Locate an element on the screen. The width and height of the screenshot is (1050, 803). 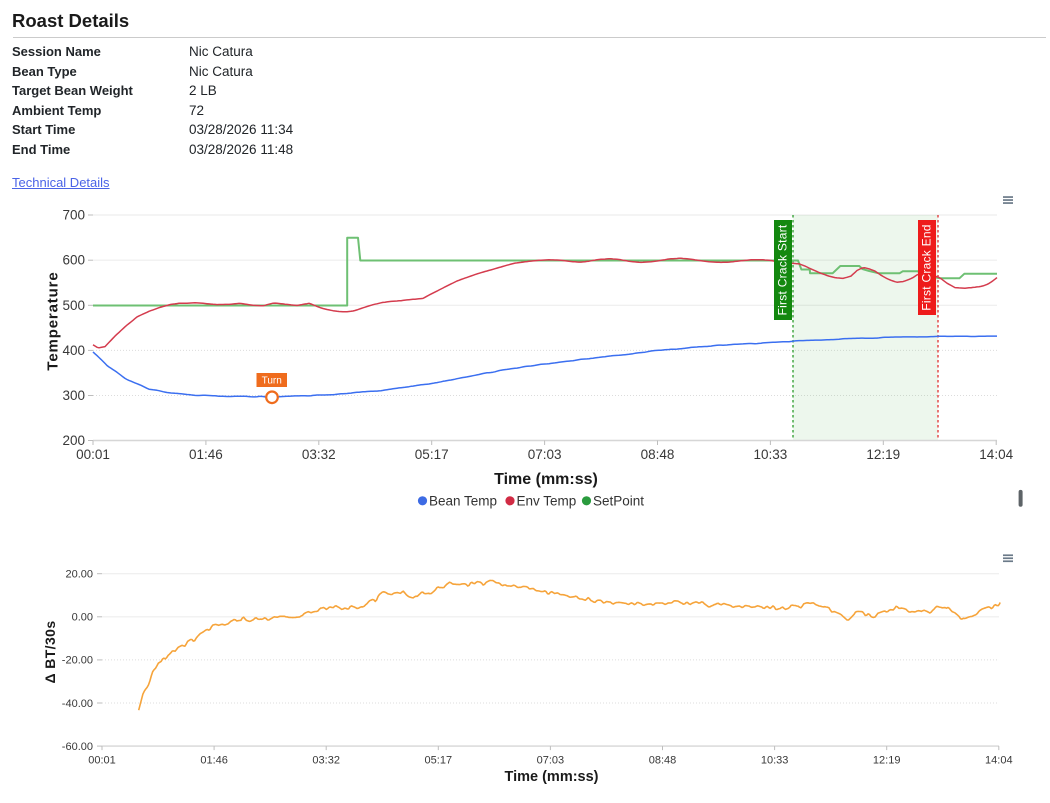
svg-text: 400 is located at coordinates (73, 350).